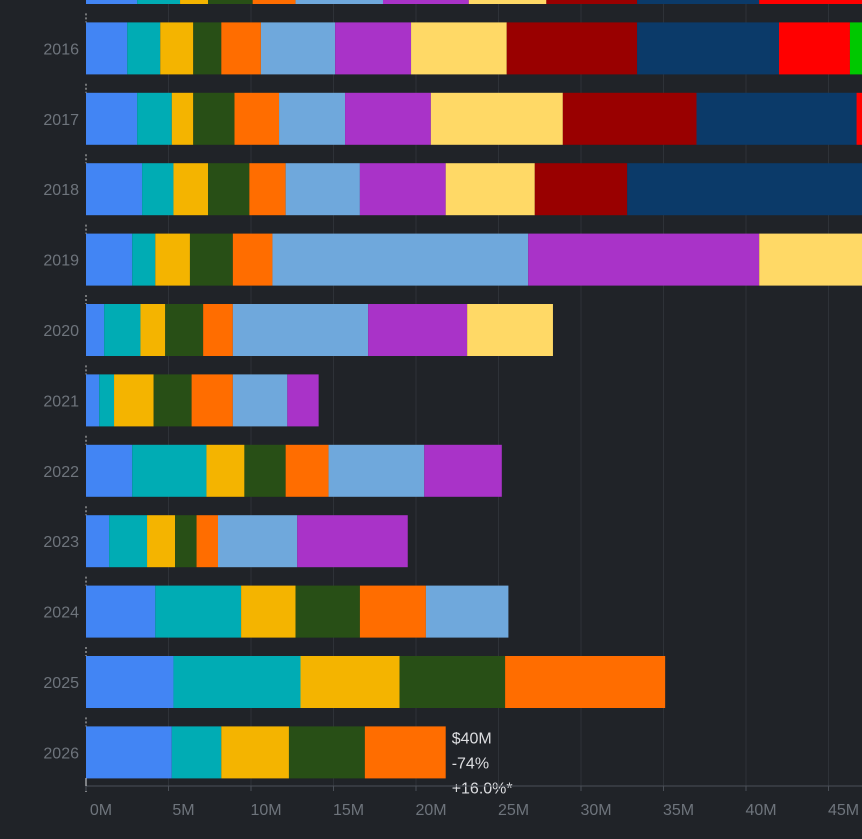  I want to click on x-tick-label: 30M, so click(595, 810).